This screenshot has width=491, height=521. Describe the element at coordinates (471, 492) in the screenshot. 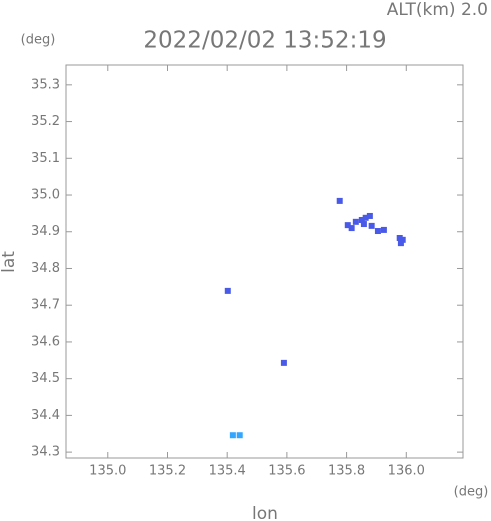

I see `x-unit: (deg)` at that location.